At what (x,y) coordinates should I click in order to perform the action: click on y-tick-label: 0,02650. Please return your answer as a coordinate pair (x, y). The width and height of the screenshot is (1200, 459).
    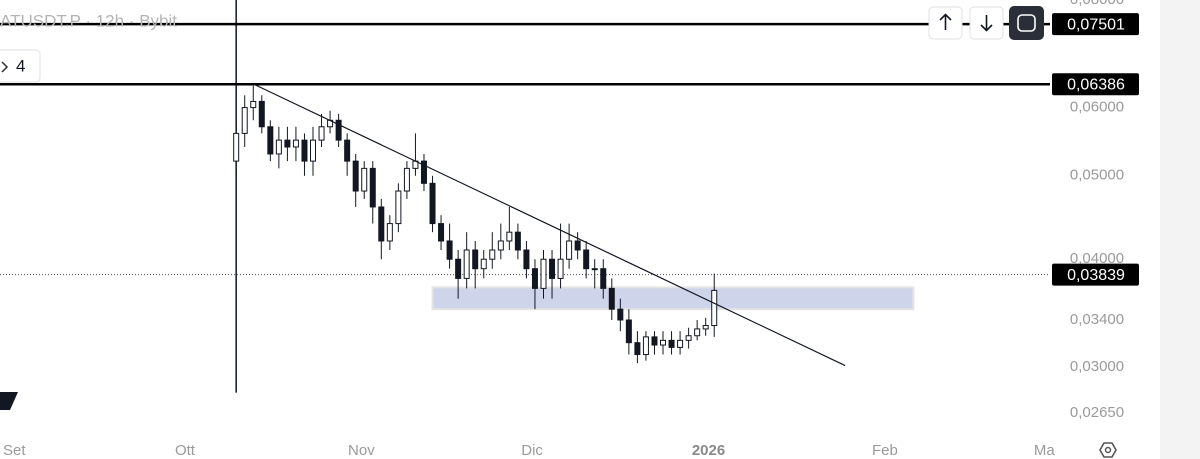
    Looking at the image, I should click on (1097, 412).